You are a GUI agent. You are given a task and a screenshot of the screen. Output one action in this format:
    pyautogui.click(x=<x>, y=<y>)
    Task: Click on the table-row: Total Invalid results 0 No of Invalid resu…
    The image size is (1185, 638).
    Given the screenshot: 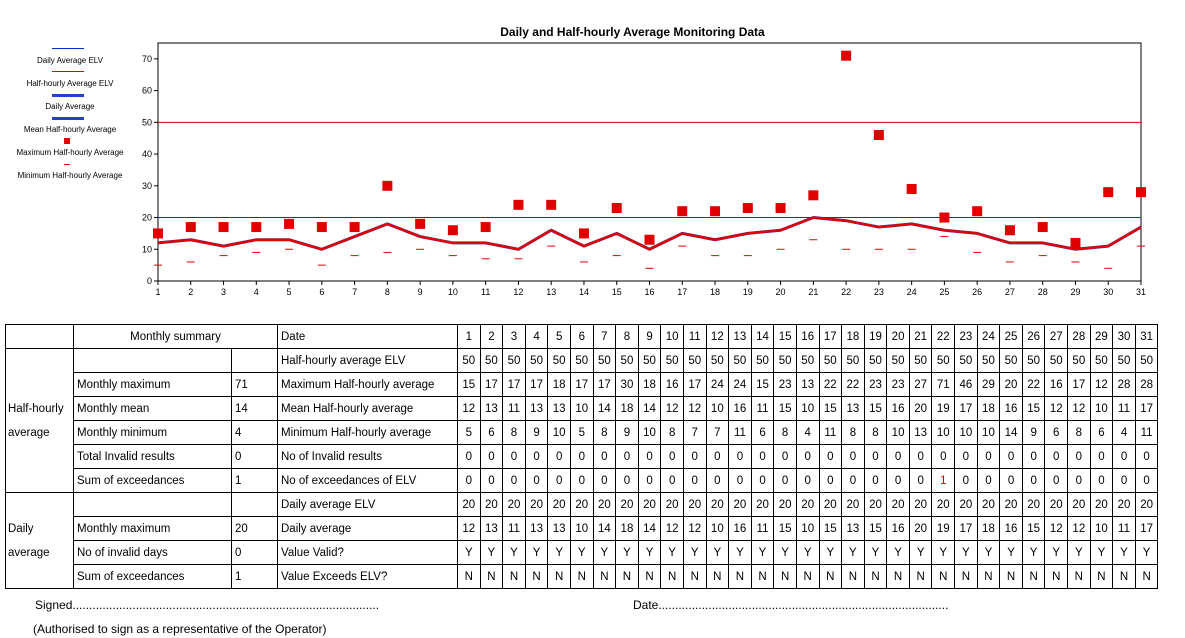 What is the action you would take?
    pyautogui.click(x=582, y=456)
    